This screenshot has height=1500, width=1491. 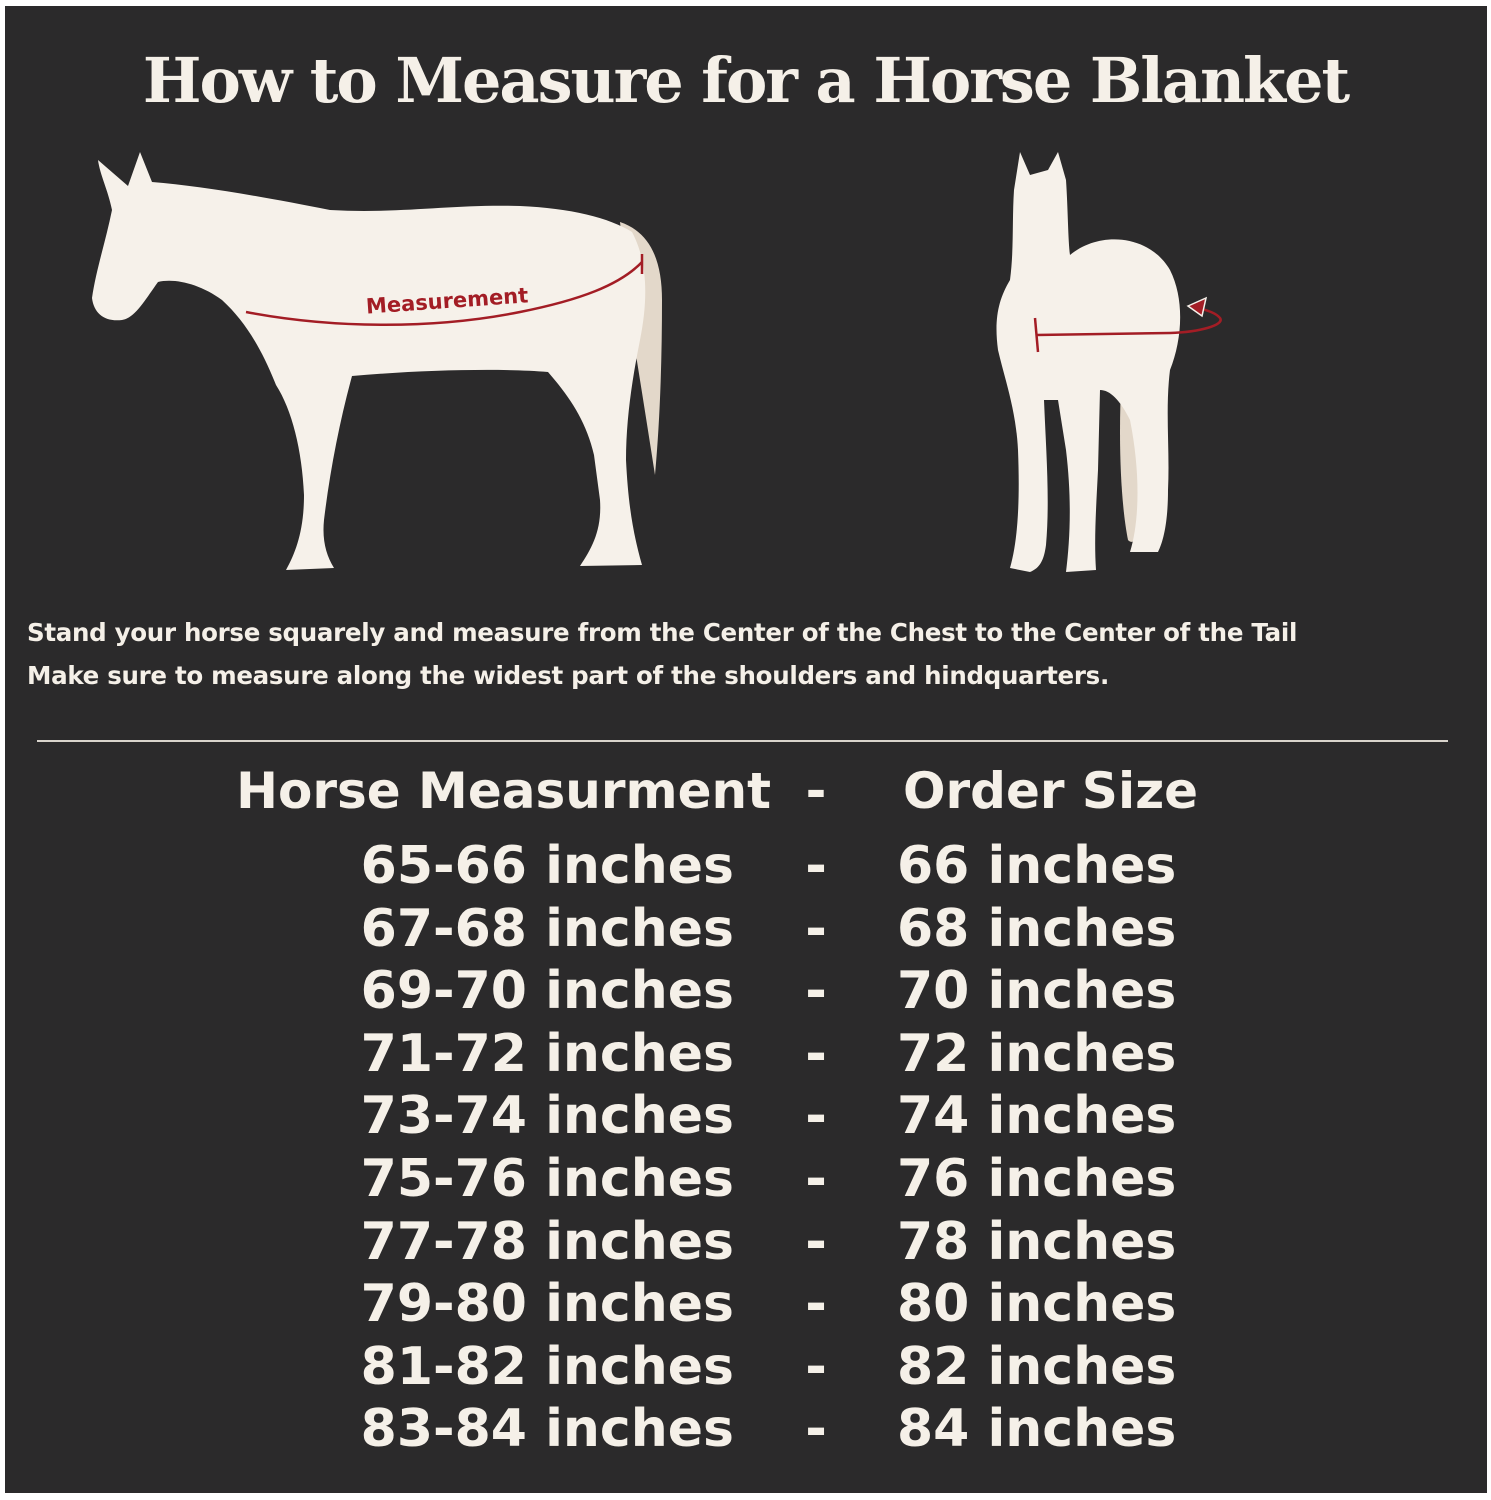 What do you see at coordinates (1037, 1366) in the screenshot?
I see `row-size: 82 inches` at bounding box center [1037, 1366].